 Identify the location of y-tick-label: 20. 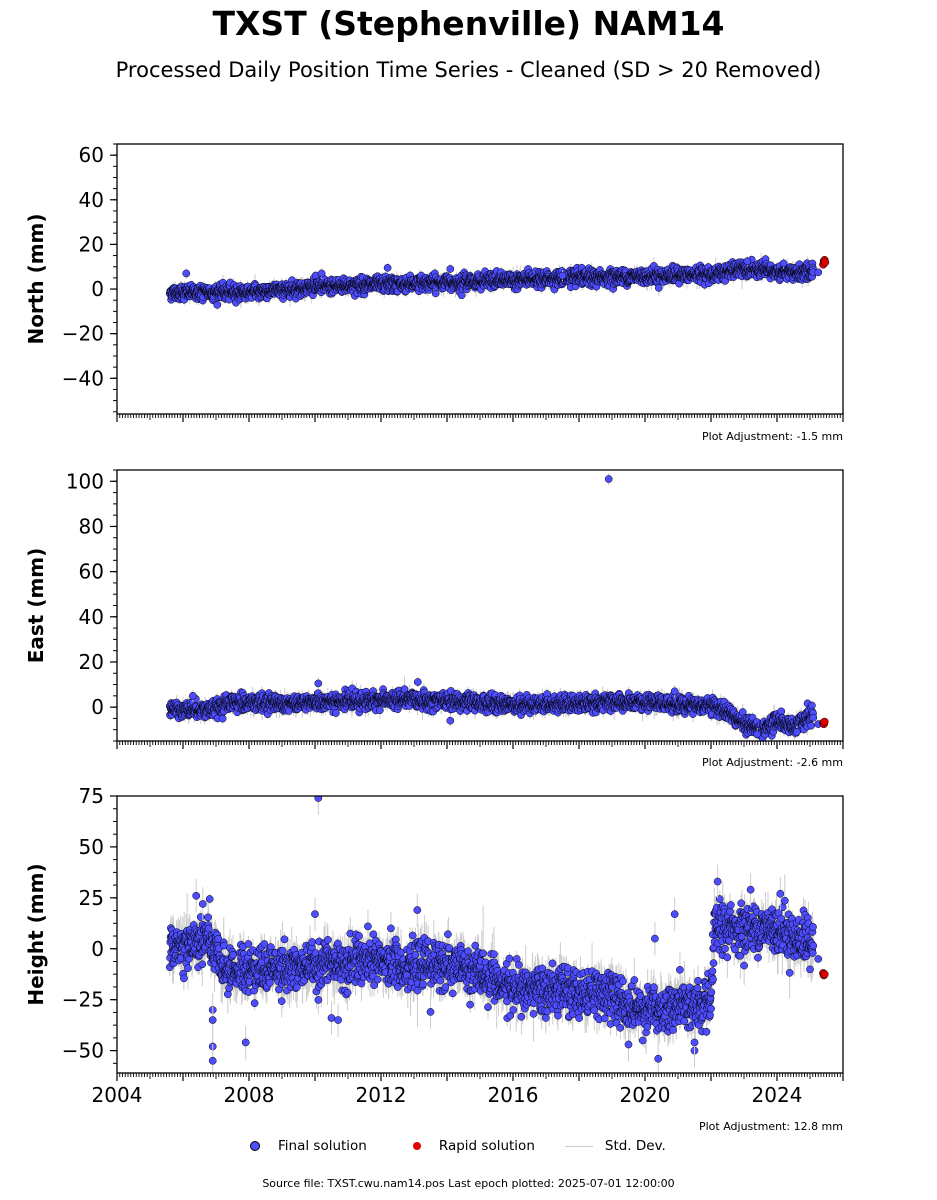
(91, 244).